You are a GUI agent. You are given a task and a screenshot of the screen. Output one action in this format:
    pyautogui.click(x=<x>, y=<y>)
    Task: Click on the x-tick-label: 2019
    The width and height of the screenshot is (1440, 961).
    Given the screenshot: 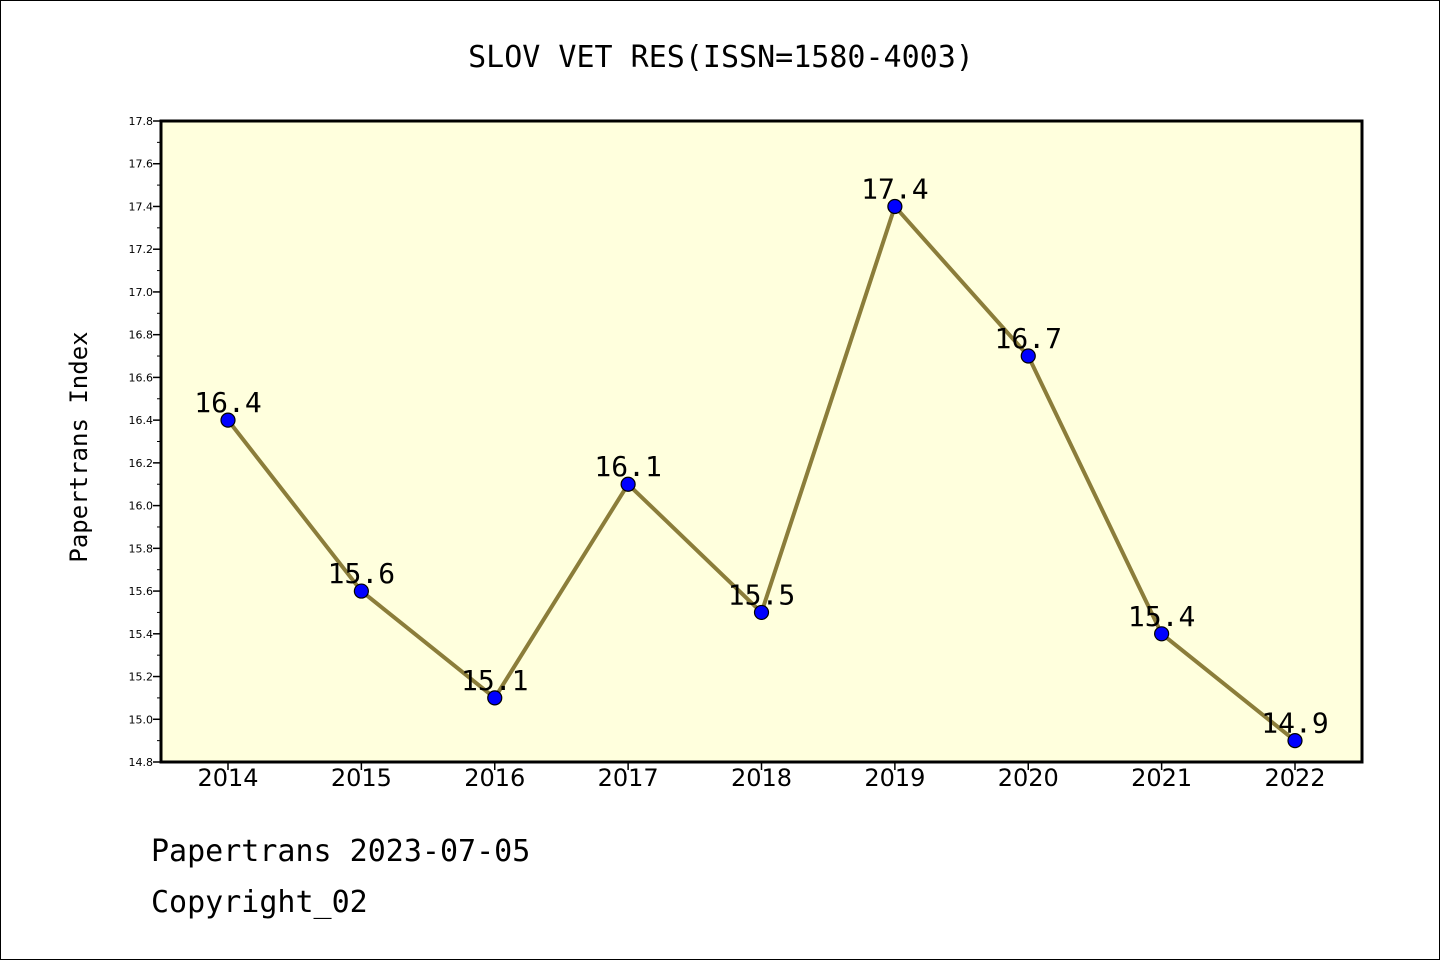 What is the action you would take?
    pyautogui.click(x=894, y=778)
    